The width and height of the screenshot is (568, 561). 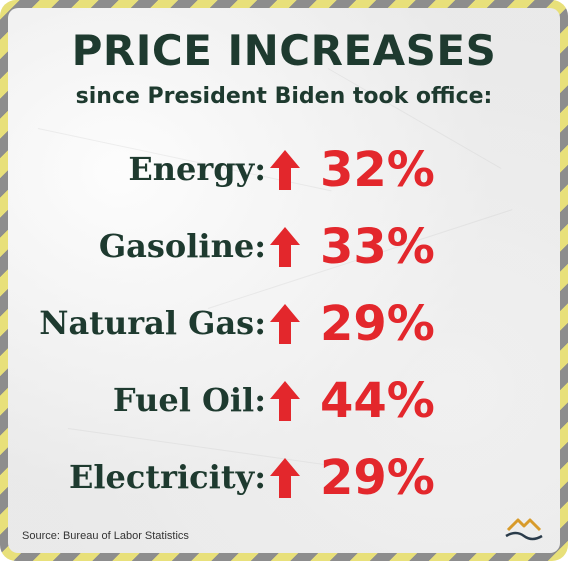 What do you see at coordinates (182, 246) in the screenshot?
I see `row-label: Gasoline:` at bounding box center [182, 246].